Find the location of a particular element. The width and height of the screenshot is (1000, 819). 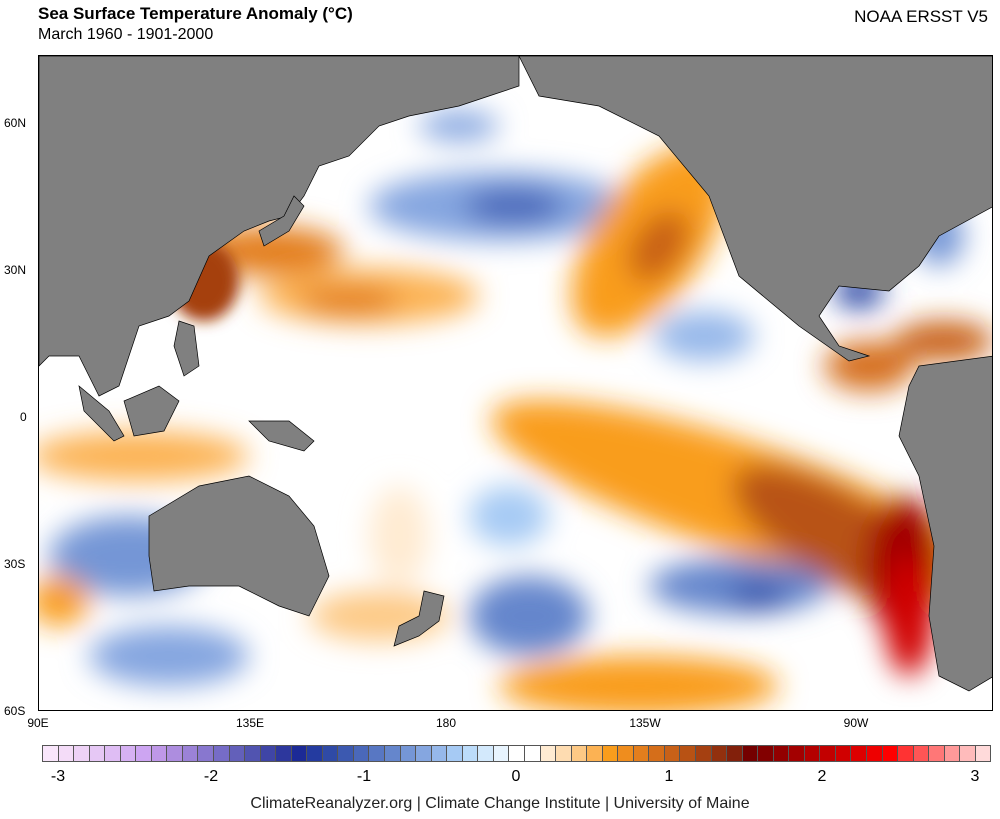

lat-label: 60S is located at coordinates (15, 711).